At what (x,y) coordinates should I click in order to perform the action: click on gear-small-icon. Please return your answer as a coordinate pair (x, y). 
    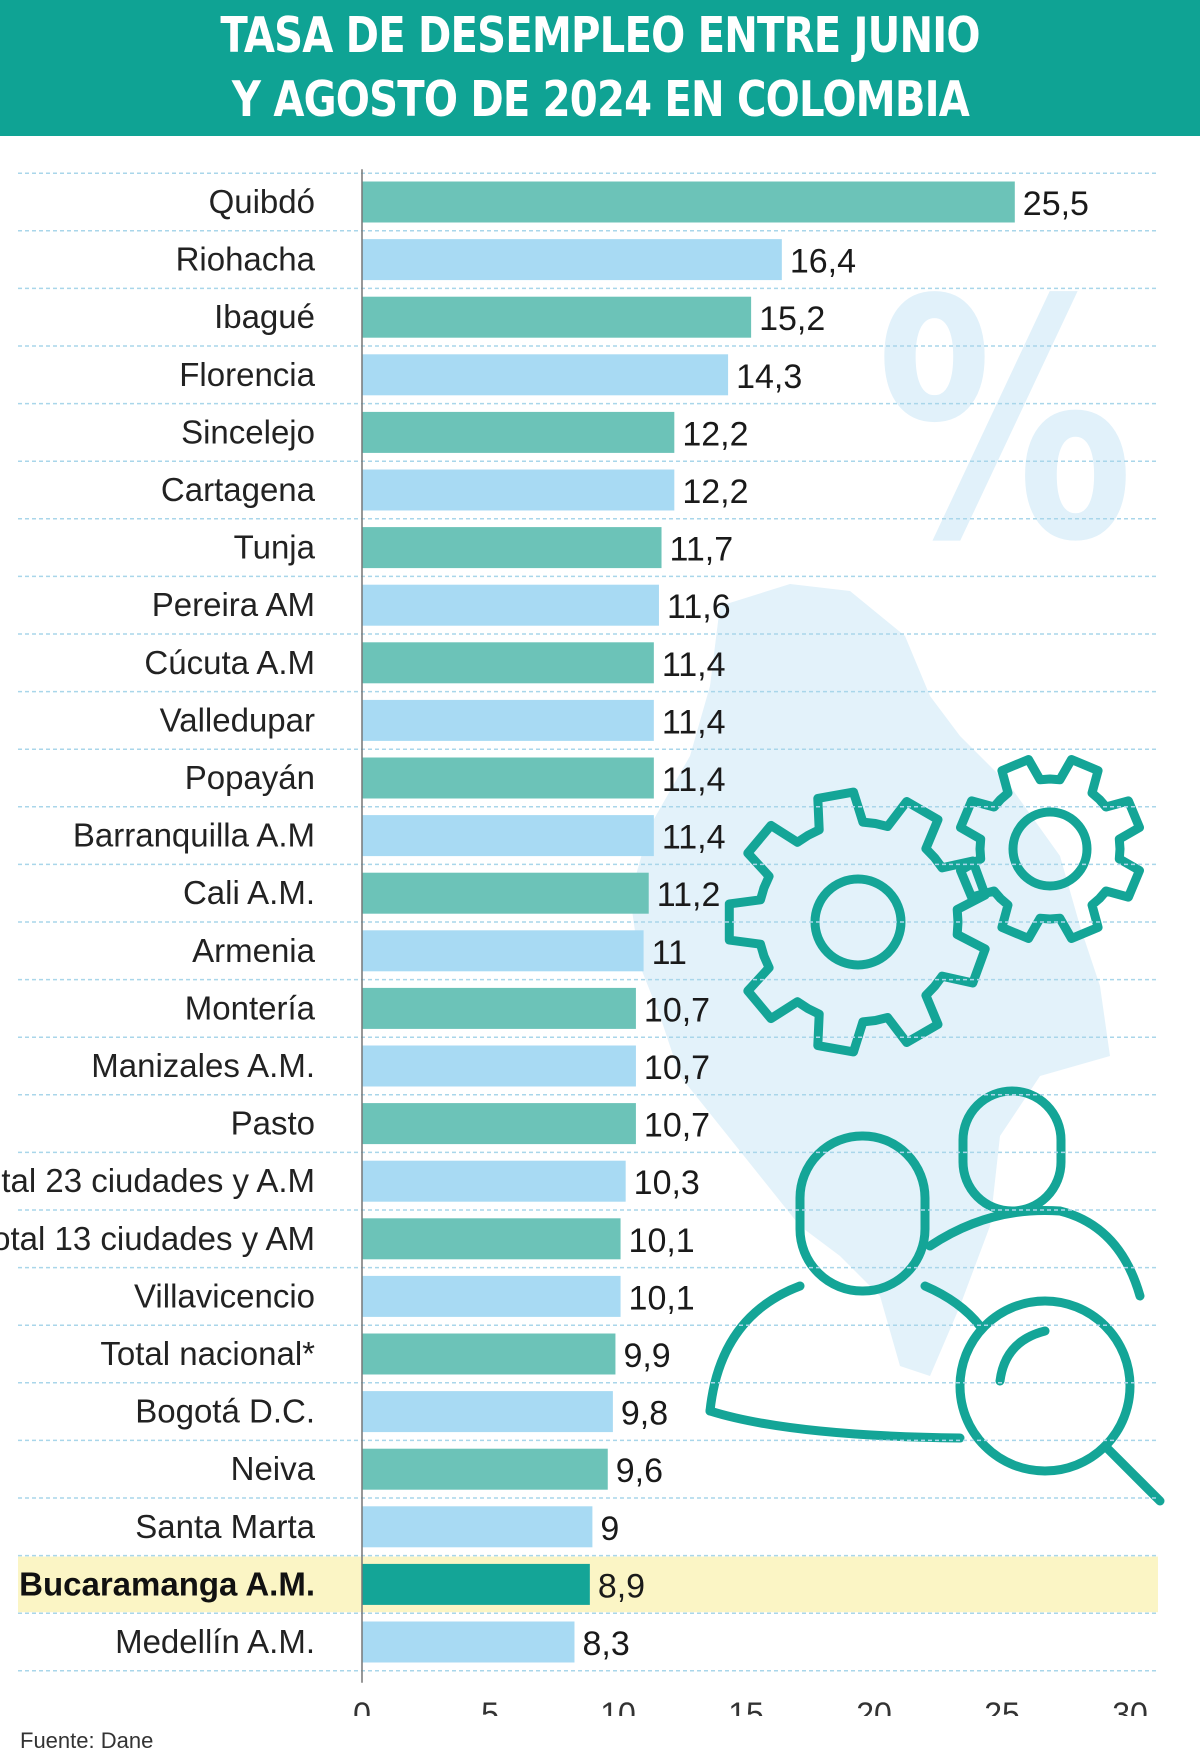
    Looking at the image, I should click on (1050, 849).